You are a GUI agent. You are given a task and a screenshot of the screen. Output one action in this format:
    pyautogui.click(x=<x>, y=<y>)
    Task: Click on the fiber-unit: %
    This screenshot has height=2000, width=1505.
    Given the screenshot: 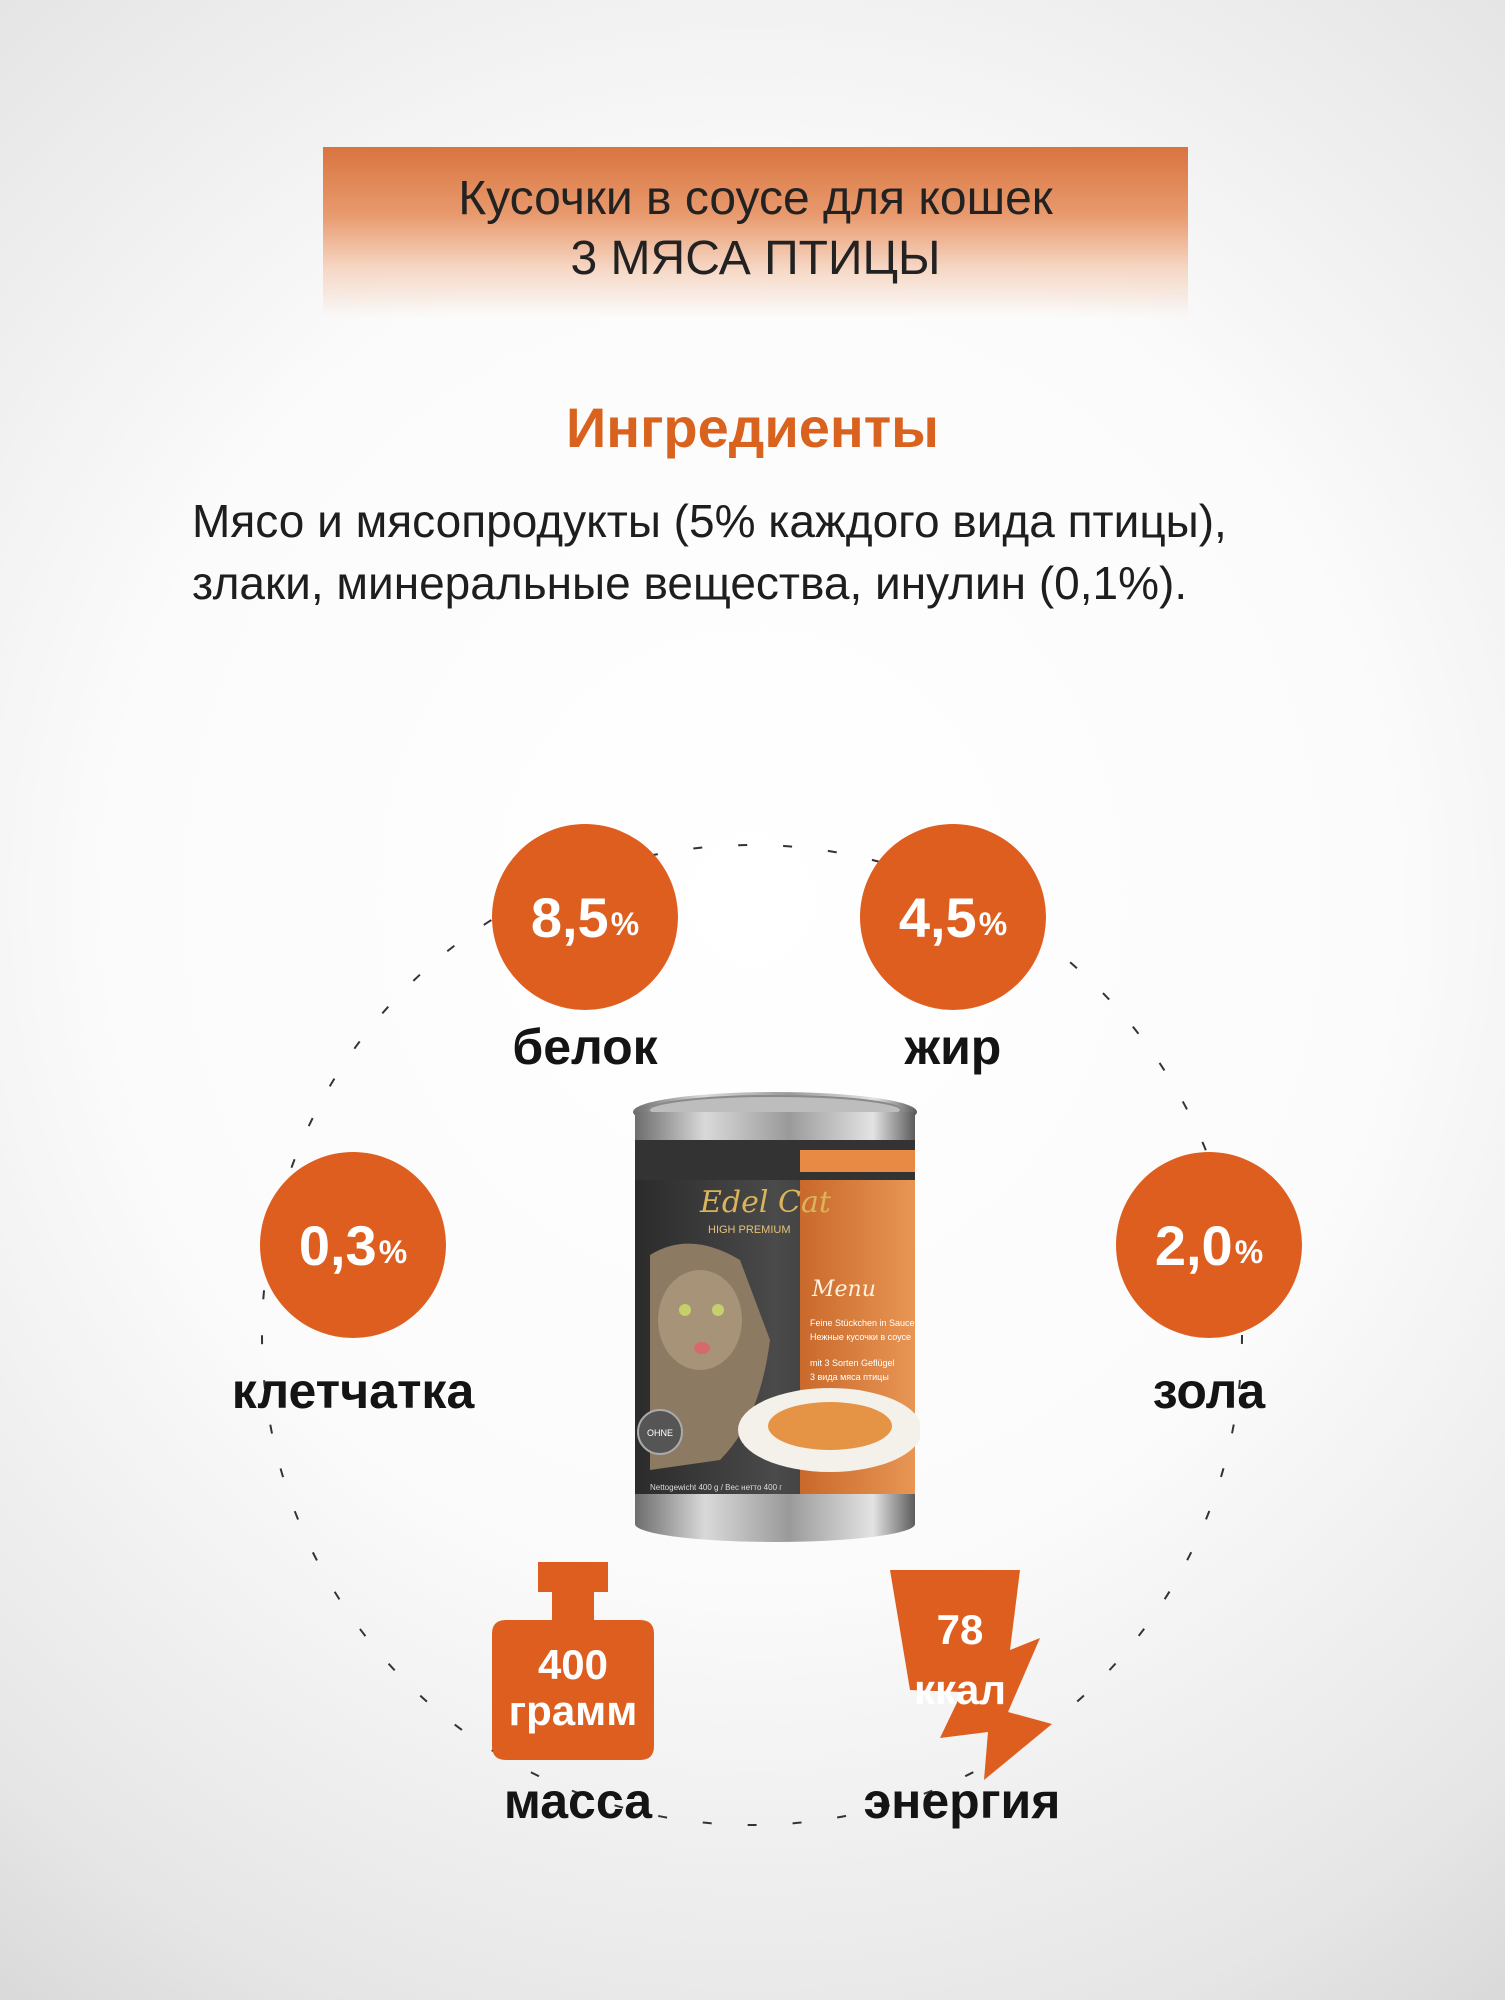 What is the action you would take?
    pyautogui.click(x=393, y=1251)
    